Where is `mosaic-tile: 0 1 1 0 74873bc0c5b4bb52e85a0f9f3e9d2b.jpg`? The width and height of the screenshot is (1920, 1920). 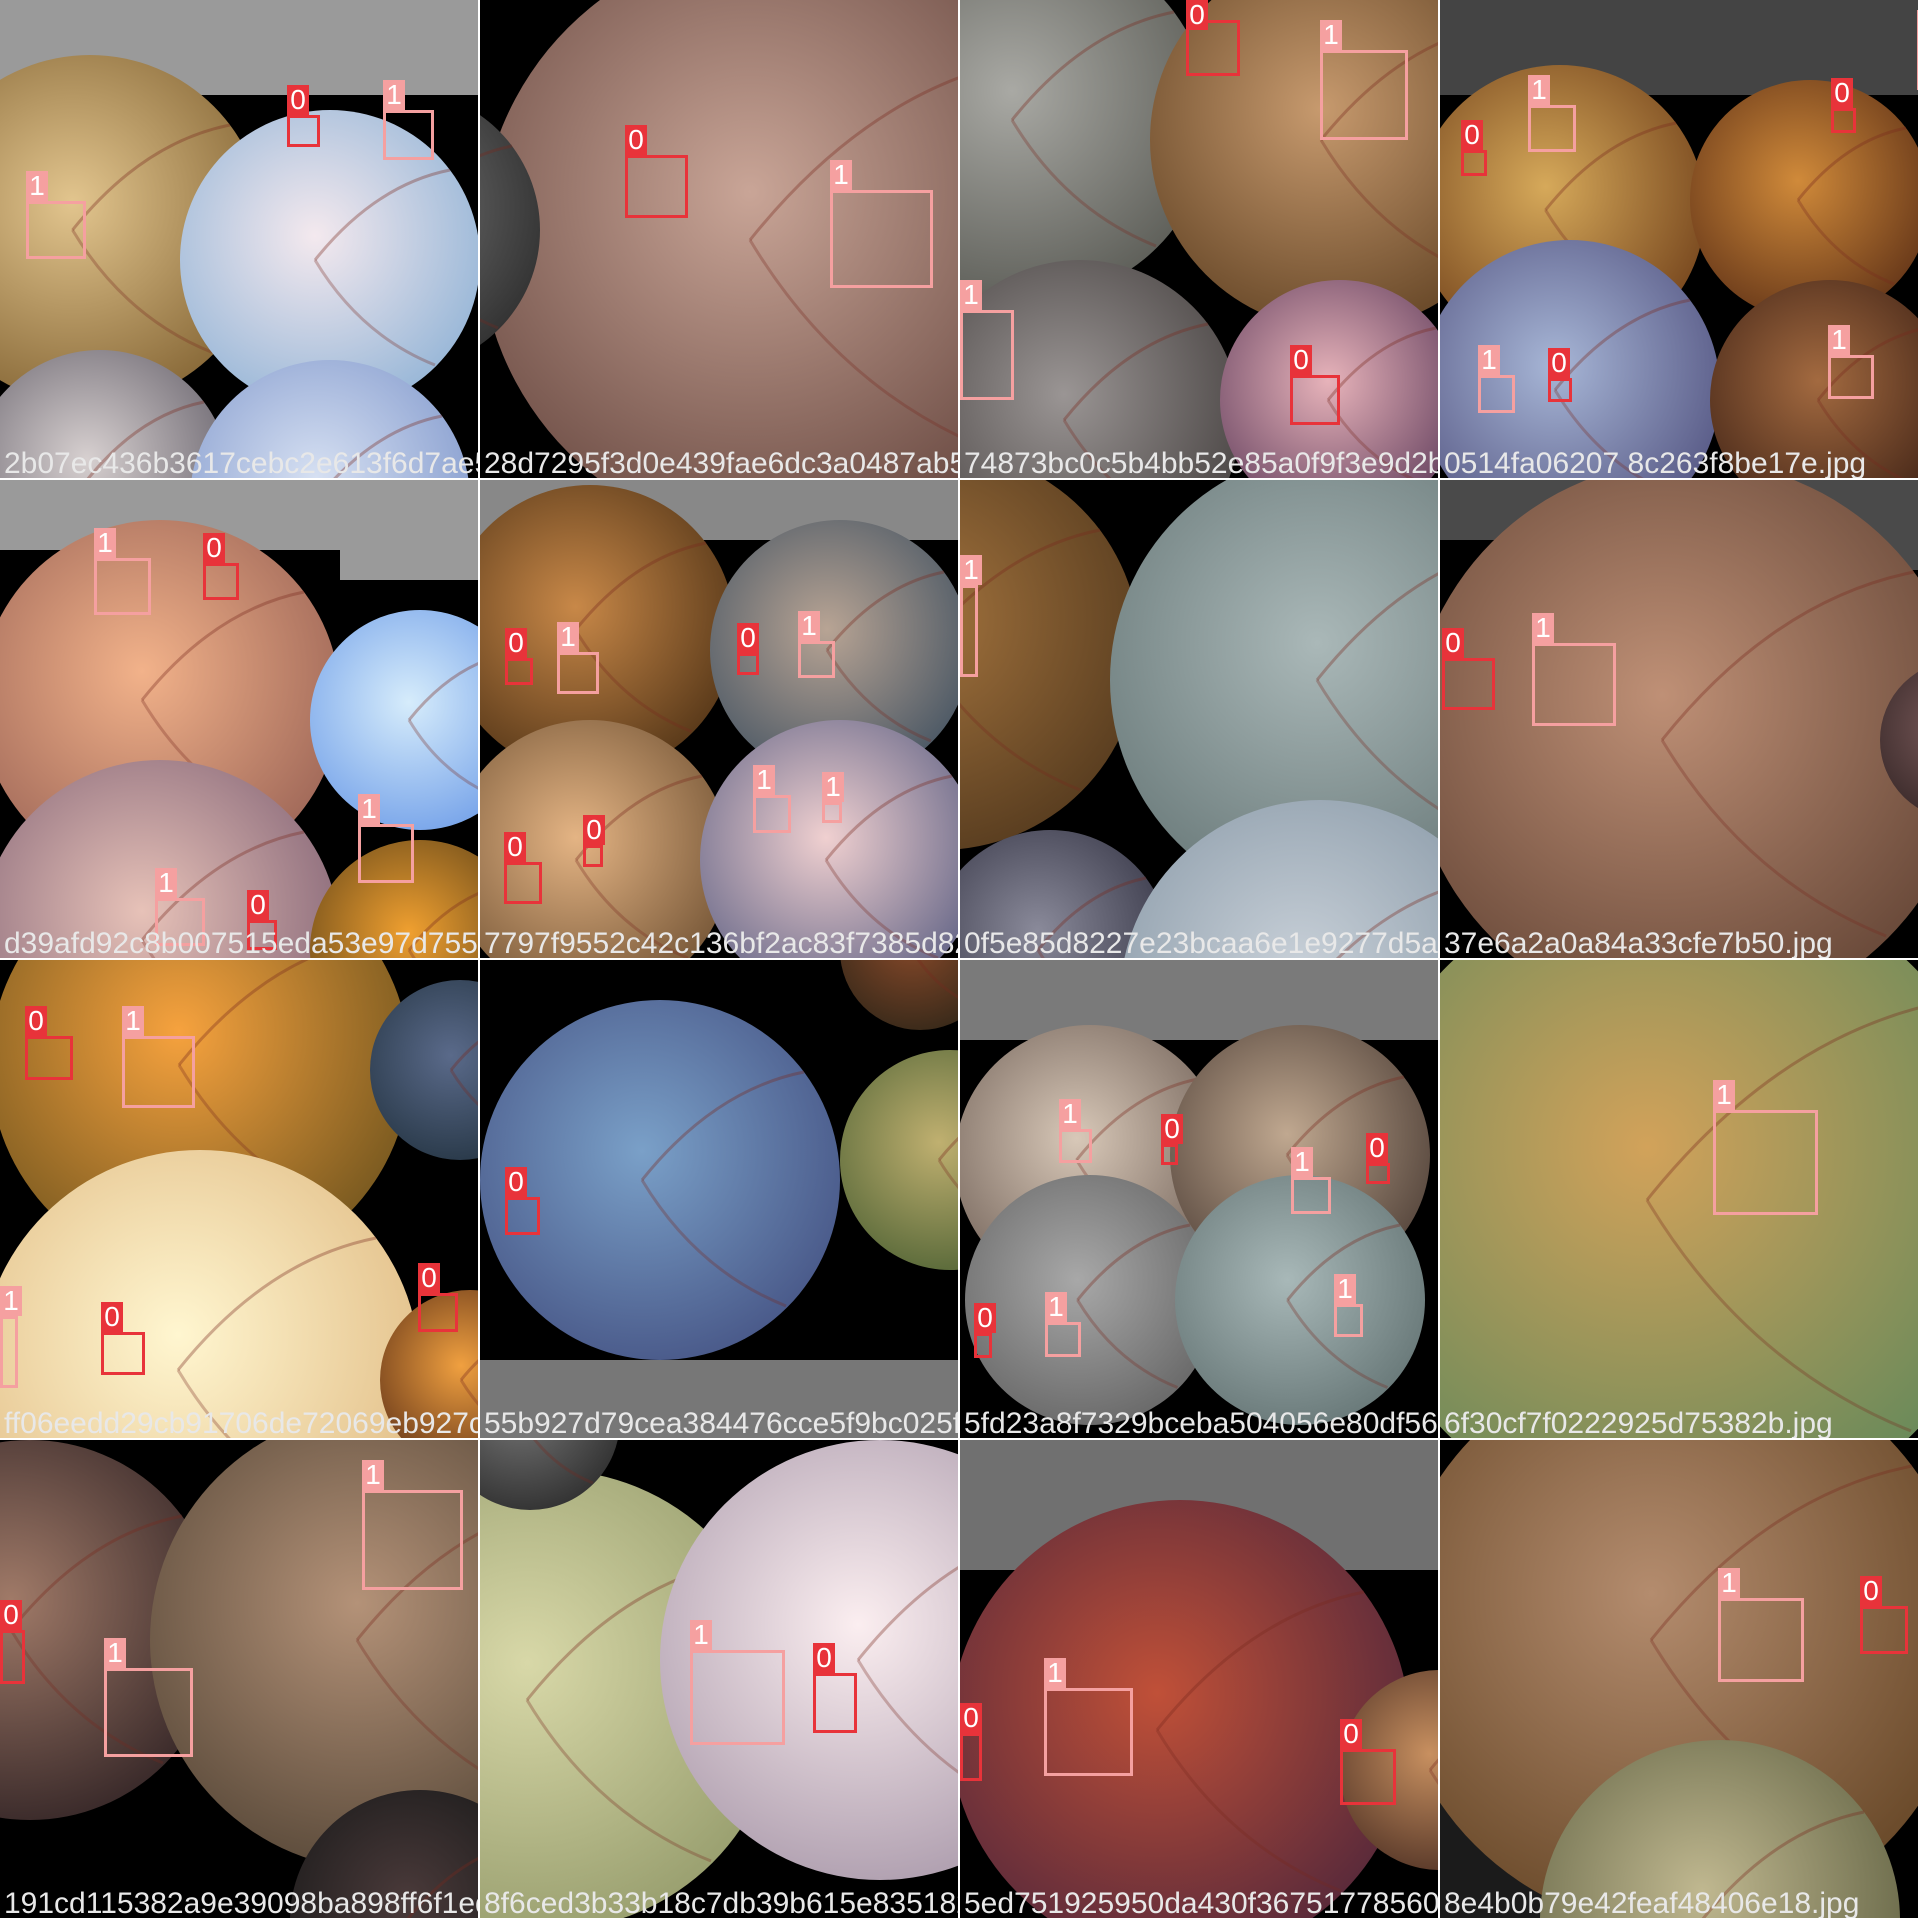 mosaic-tile: 0 1 1 0 74873bc0c5b4bb52e85a0f9f3e9d2b.jpg is located at coordinates (1199, 239).